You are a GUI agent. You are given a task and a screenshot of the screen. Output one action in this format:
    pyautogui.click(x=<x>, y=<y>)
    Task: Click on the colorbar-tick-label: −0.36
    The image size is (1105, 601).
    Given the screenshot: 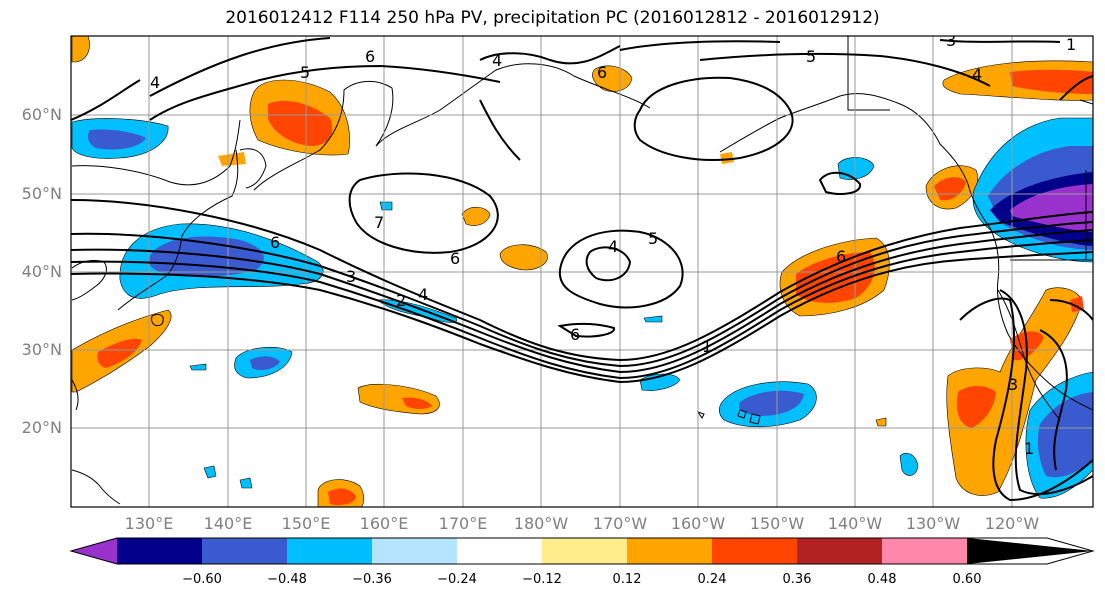 What is the action you would take?
    pyautogui.click(x=372, y=579)
    